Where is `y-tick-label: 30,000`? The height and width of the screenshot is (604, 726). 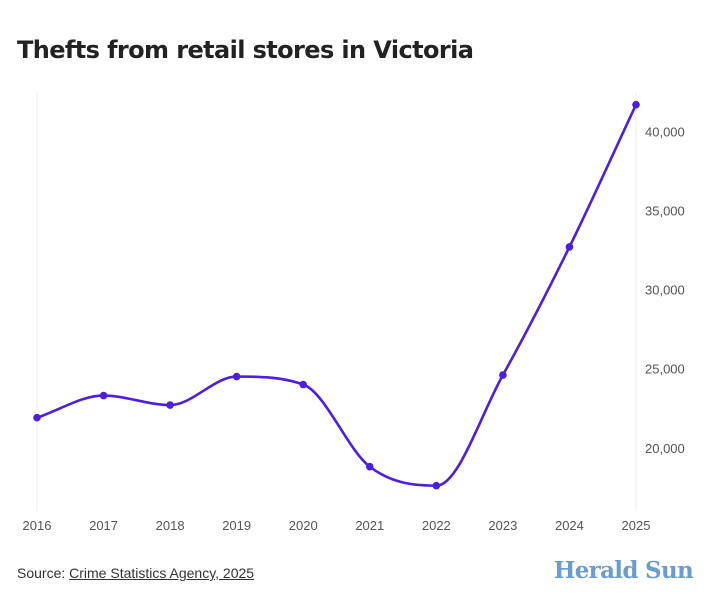
y-tick-label: 30,000 is located at coordinates (665, 290).